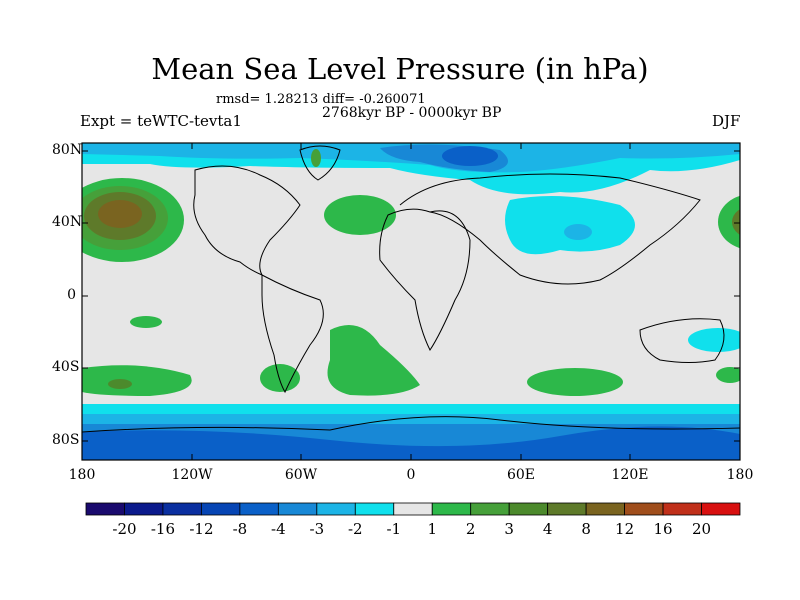 This screenshot has width=800, height=600. Describe the element at coordinates (163, 529) in the screenshot. I see `colorbar-label: -16` at that location.